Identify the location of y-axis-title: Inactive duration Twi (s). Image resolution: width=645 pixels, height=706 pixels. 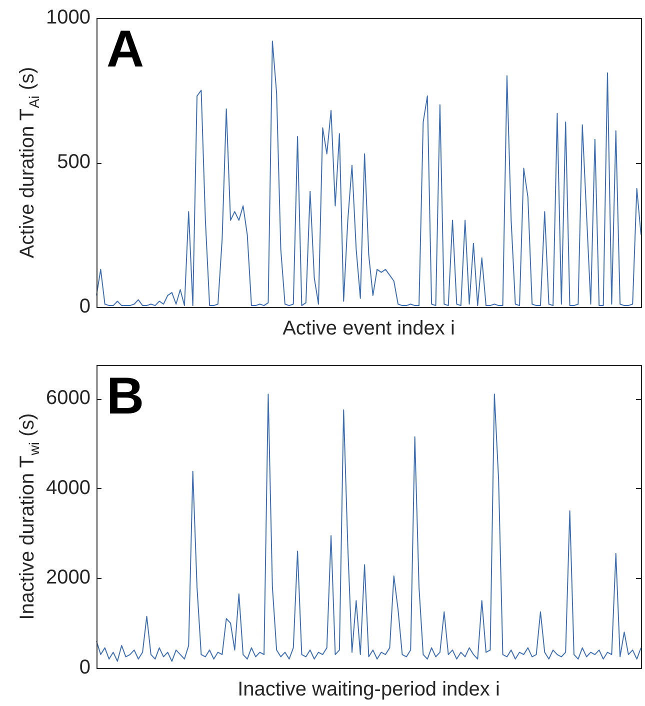
(29, 516).